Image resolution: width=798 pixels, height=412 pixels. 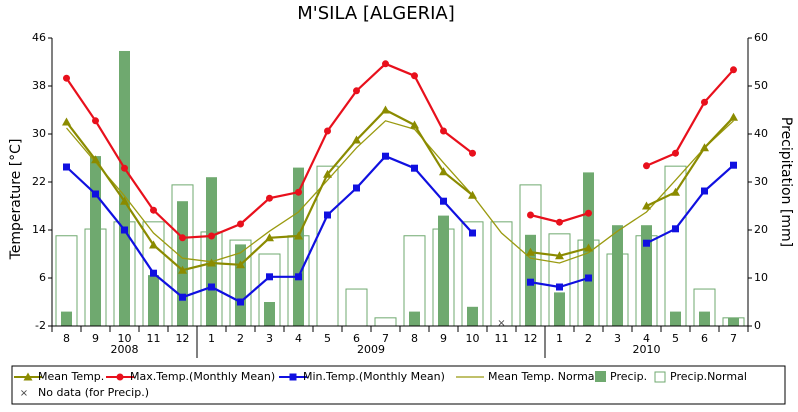 What do you see at coordinates (39, 133) in the screenshot?
I see `y-tick-label: 30` at bounding box center [39, 133].